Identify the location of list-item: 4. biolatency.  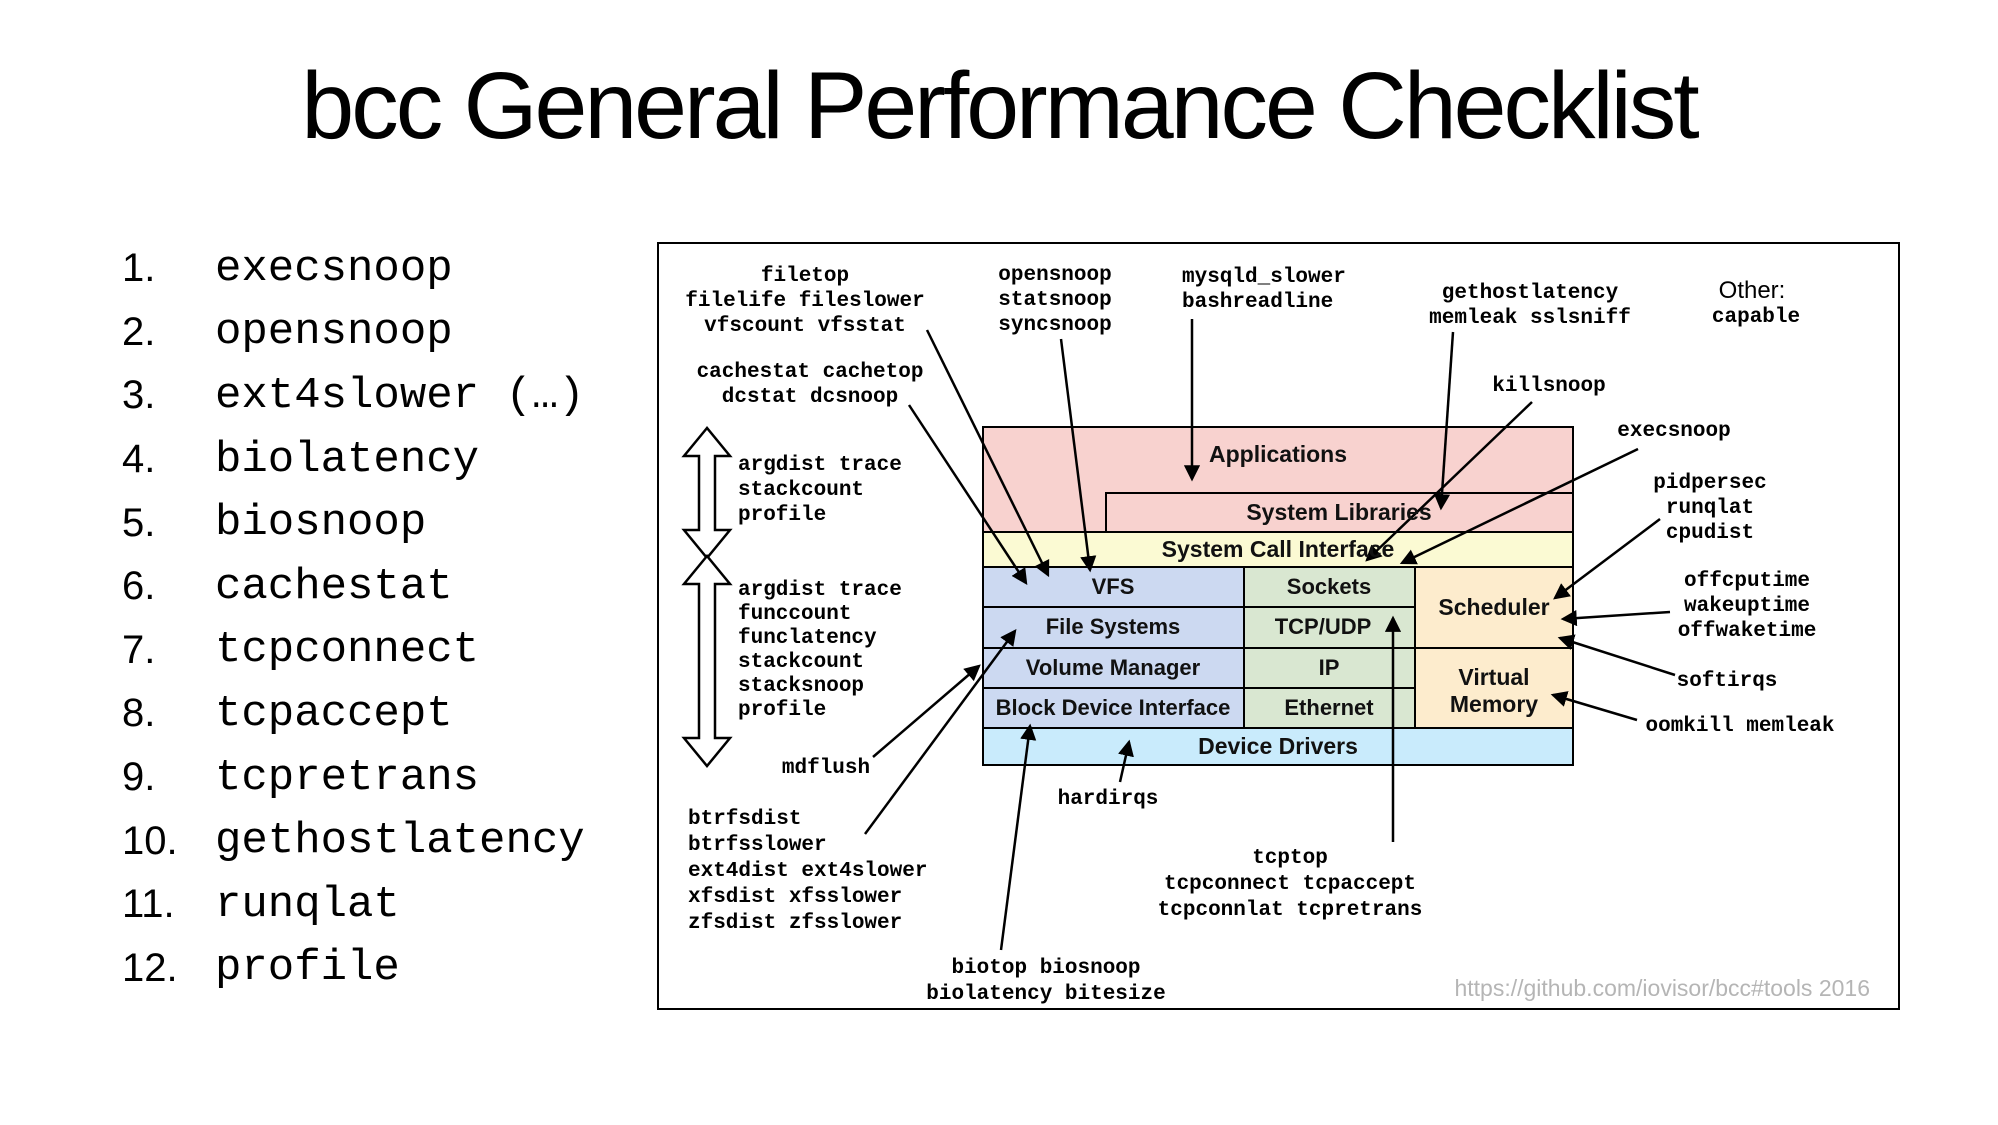
(353, 460).